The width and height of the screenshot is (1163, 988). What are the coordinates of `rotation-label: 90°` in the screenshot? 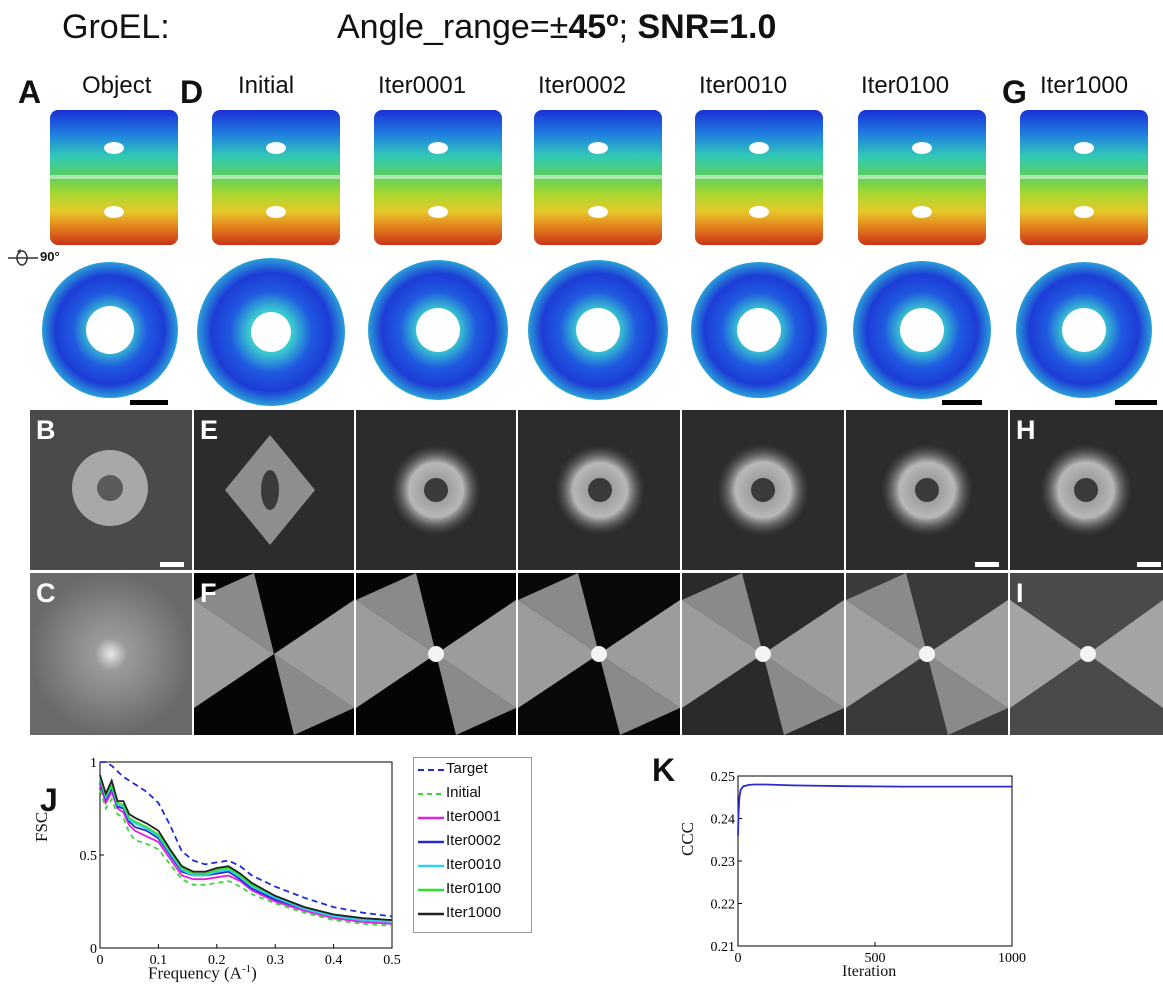 It's located at (50, 256).